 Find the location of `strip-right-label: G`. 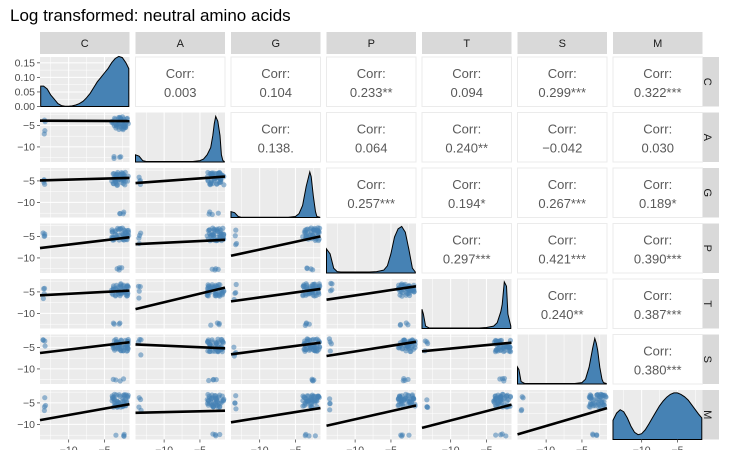

strip-right-label: G is located at coordinates (707, 192).